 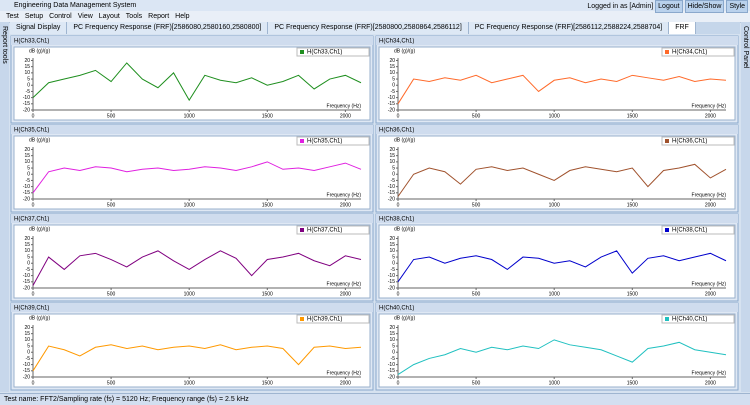 I want to click on left-toolbar: Report tools, so click(x=4, y=207).